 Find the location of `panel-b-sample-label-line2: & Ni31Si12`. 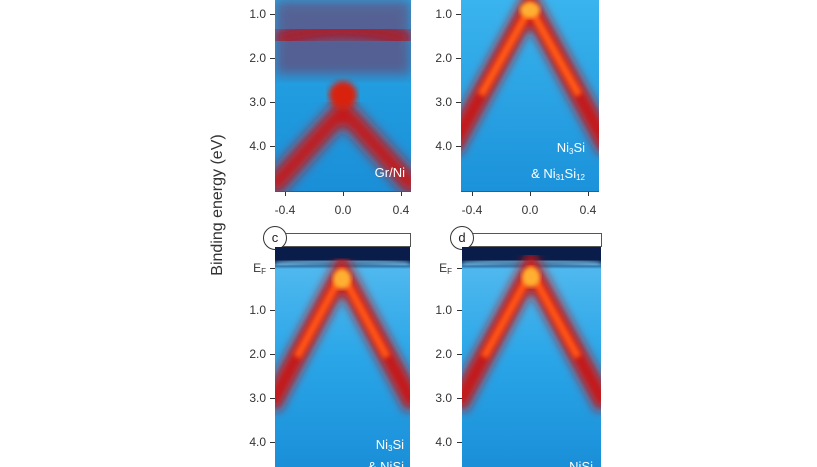

panel-b-sample-label-line2: & Ni31Si12 is located at coordinates (558, 174).